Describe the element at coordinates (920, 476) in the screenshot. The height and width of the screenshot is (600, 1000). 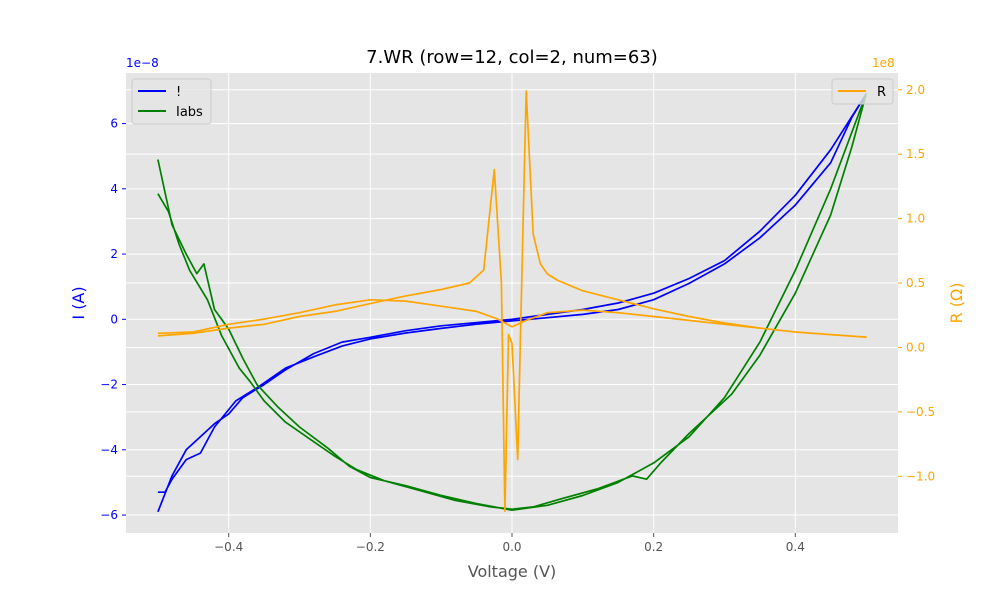
I see `y-right-tick-label: −1.0` at that location.